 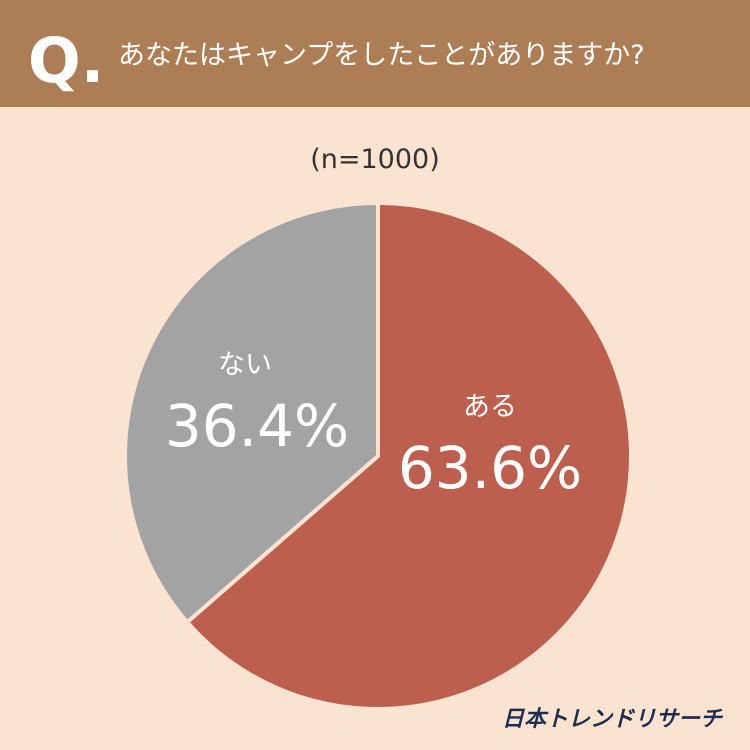 I want to click on header-bar, so click(x=375, y=53).